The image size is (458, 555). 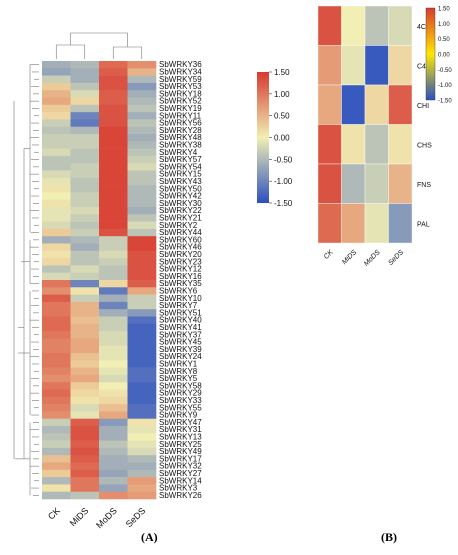 I want to click on row-label: SbWRKY6, so click(x=178, y=291).